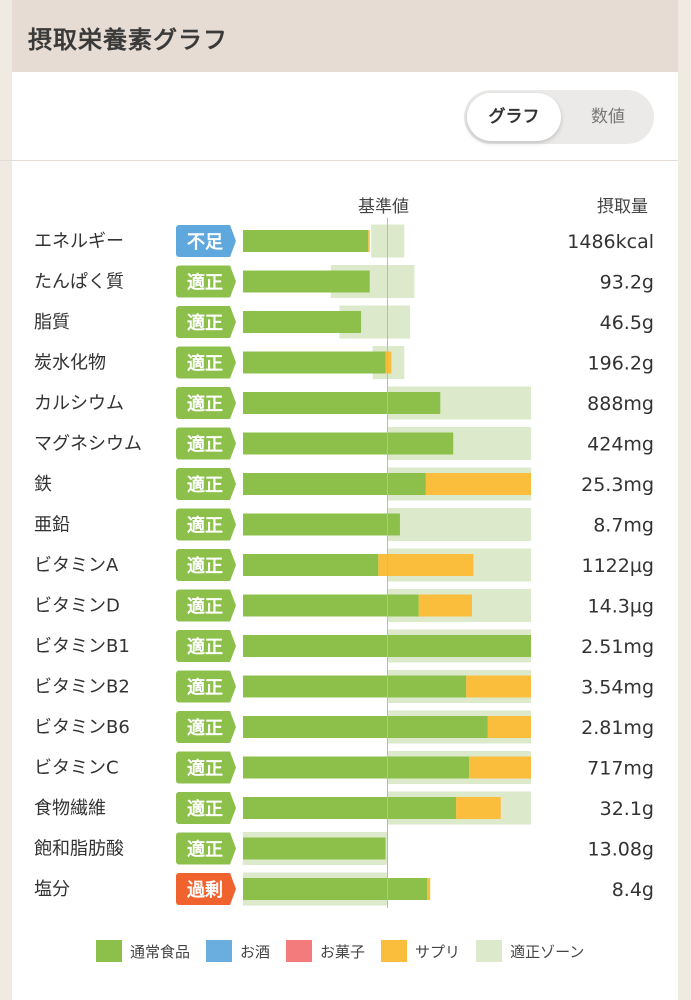 Image resolution: width=691 pixels, height=1000 pixels. I want to click on amount-value: 32.1g, so click(627, 809).